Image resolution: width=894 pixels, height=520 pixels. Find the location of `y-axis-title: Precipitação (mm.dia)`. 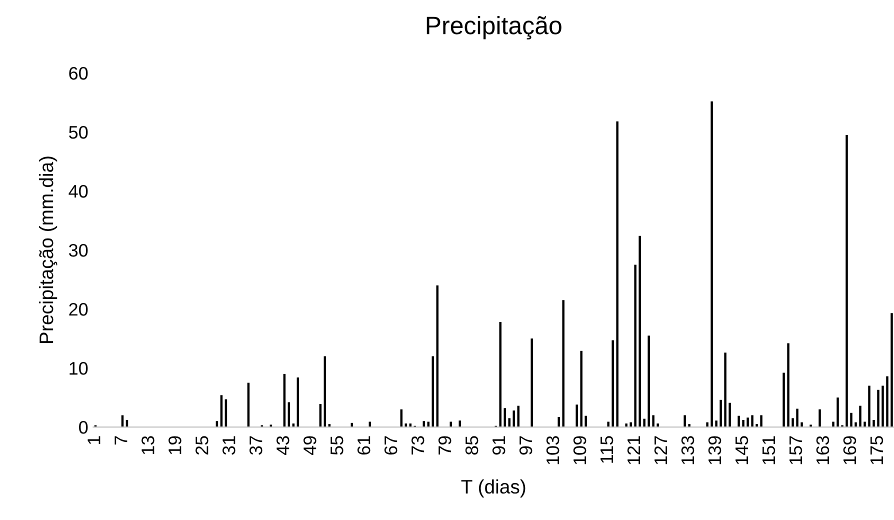

y-axis-title: Precipitação (mm.dia) is located at coordinates (48, 249).